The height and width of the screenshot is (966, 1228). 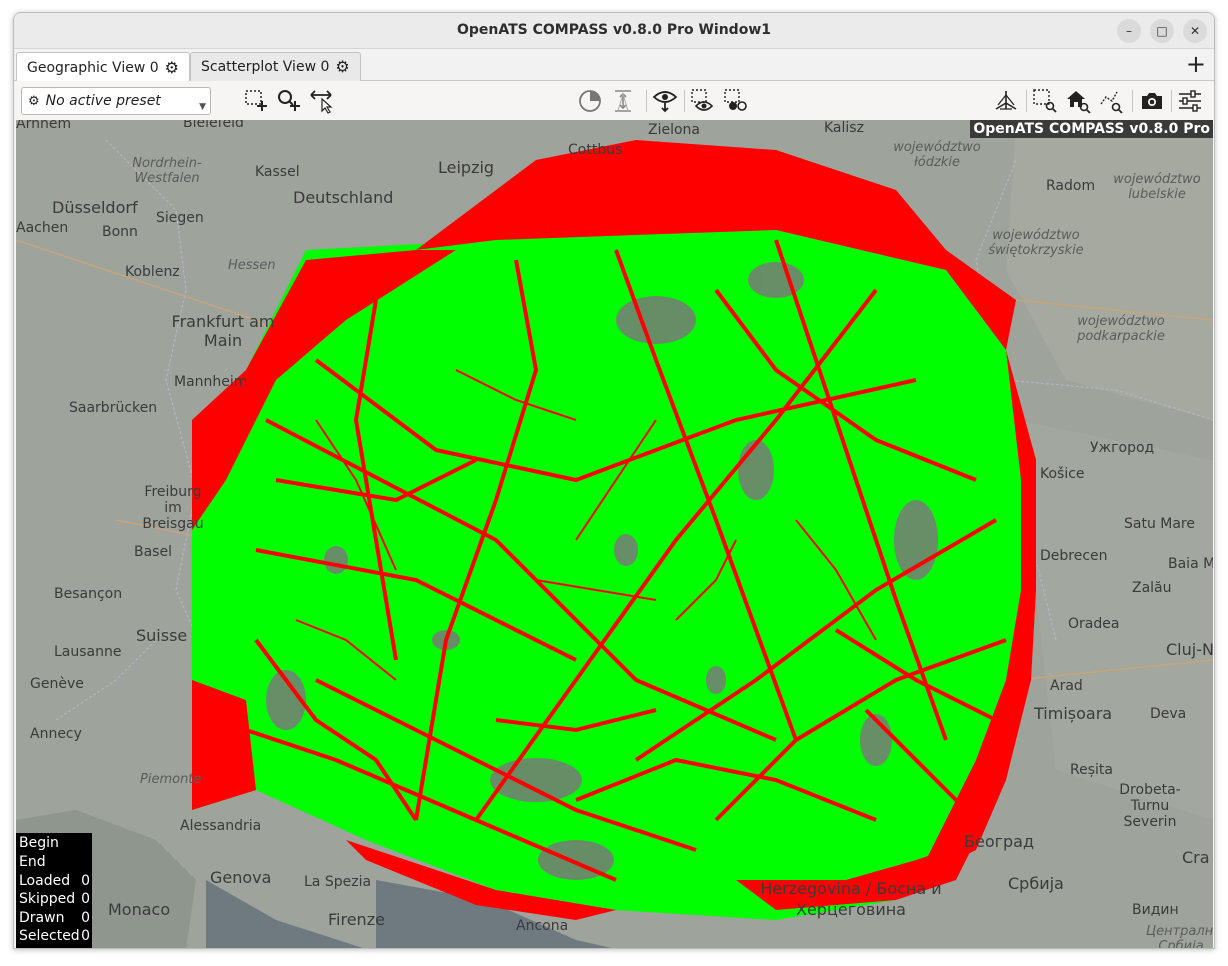 I want to click on map-label: województwo świętokrzyskie, so click(x=1036, y=243).